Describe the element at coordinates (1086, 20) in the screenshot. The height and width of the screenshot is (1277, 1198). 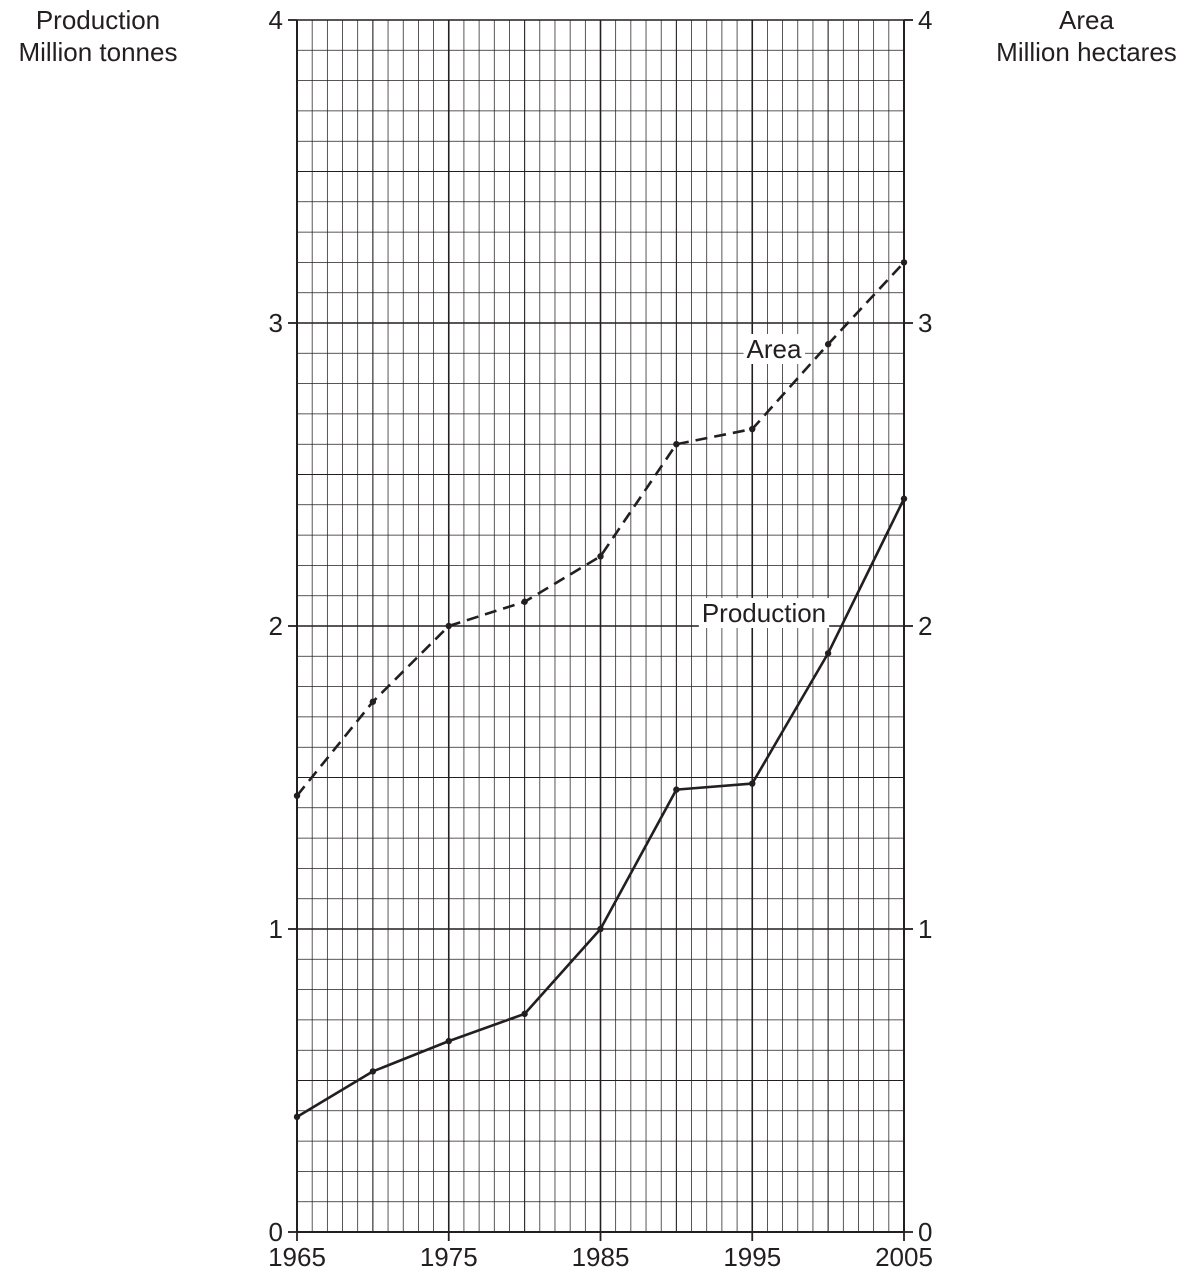
I see `right-axis-title-line-1: Area` at that location.